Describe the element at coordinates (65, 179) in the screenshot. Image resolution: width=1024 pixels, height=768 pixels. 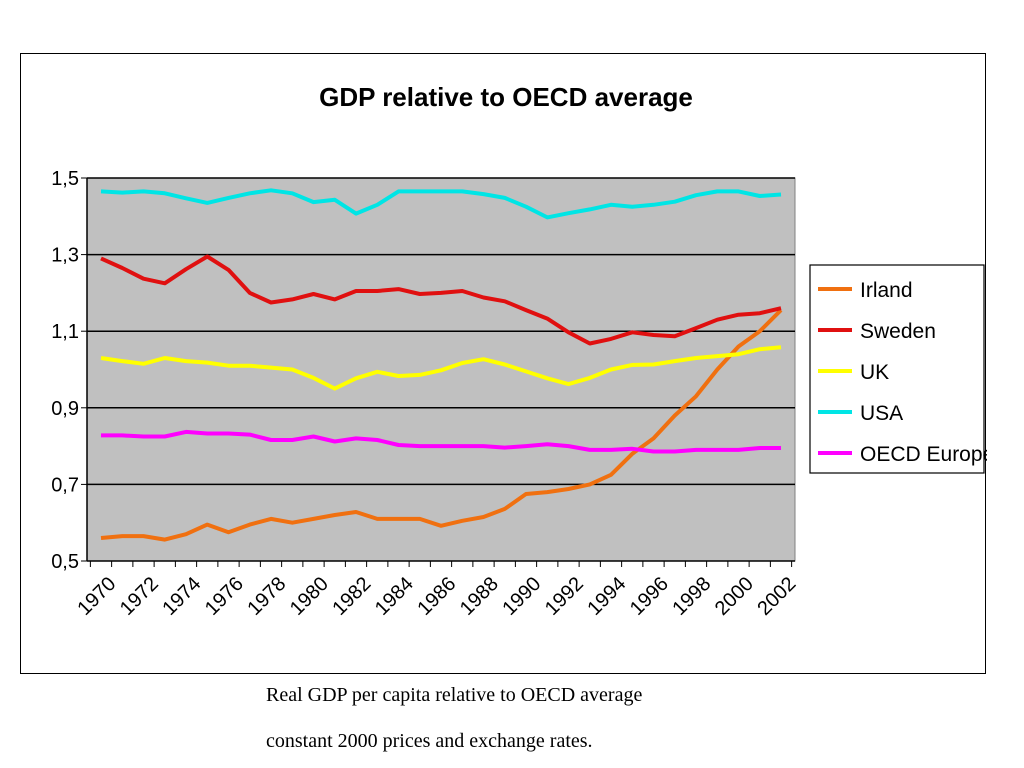
I see `y-tick-label: 1,5` at that location.